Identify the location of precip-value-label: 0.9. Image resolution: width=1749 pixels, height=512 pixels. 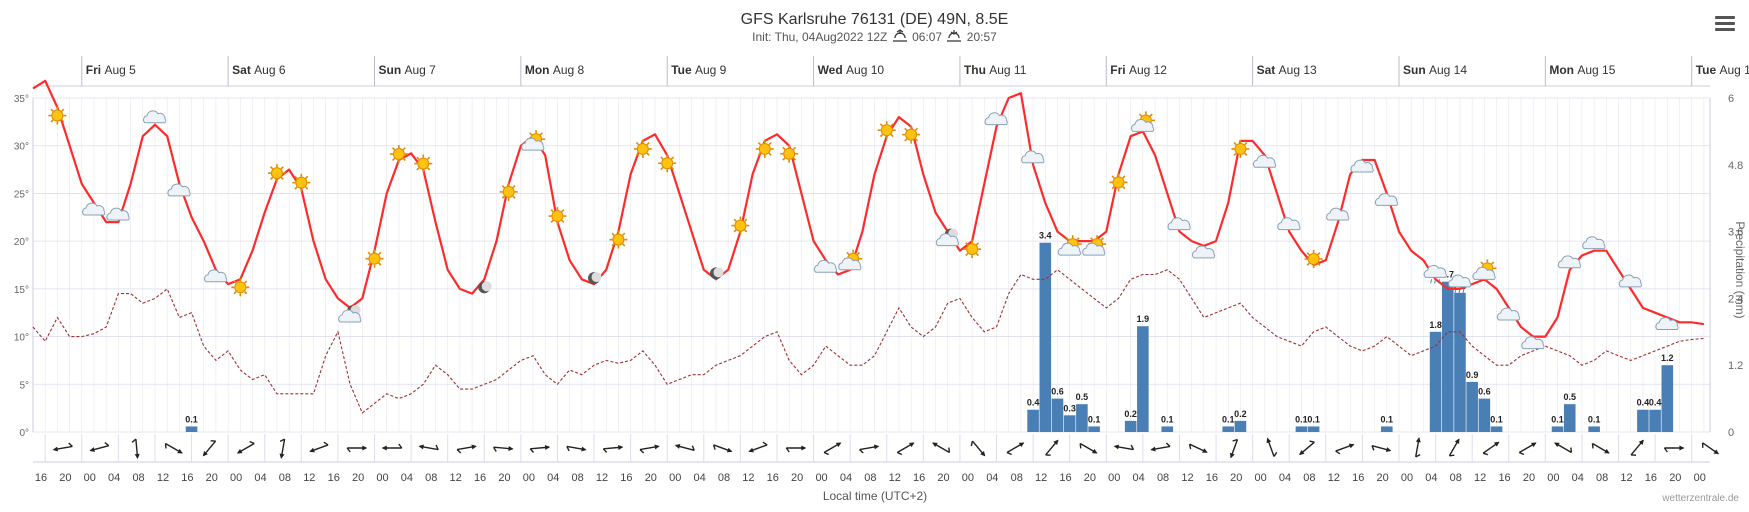
(1472, 375).